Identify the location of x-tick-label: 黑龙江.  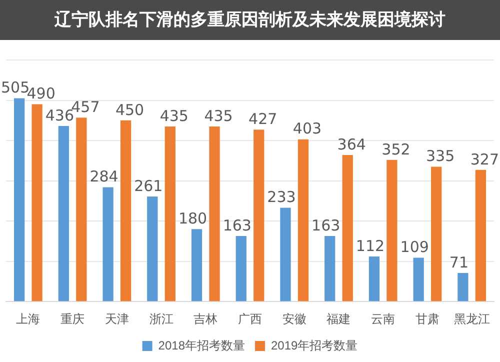
(472, 319).